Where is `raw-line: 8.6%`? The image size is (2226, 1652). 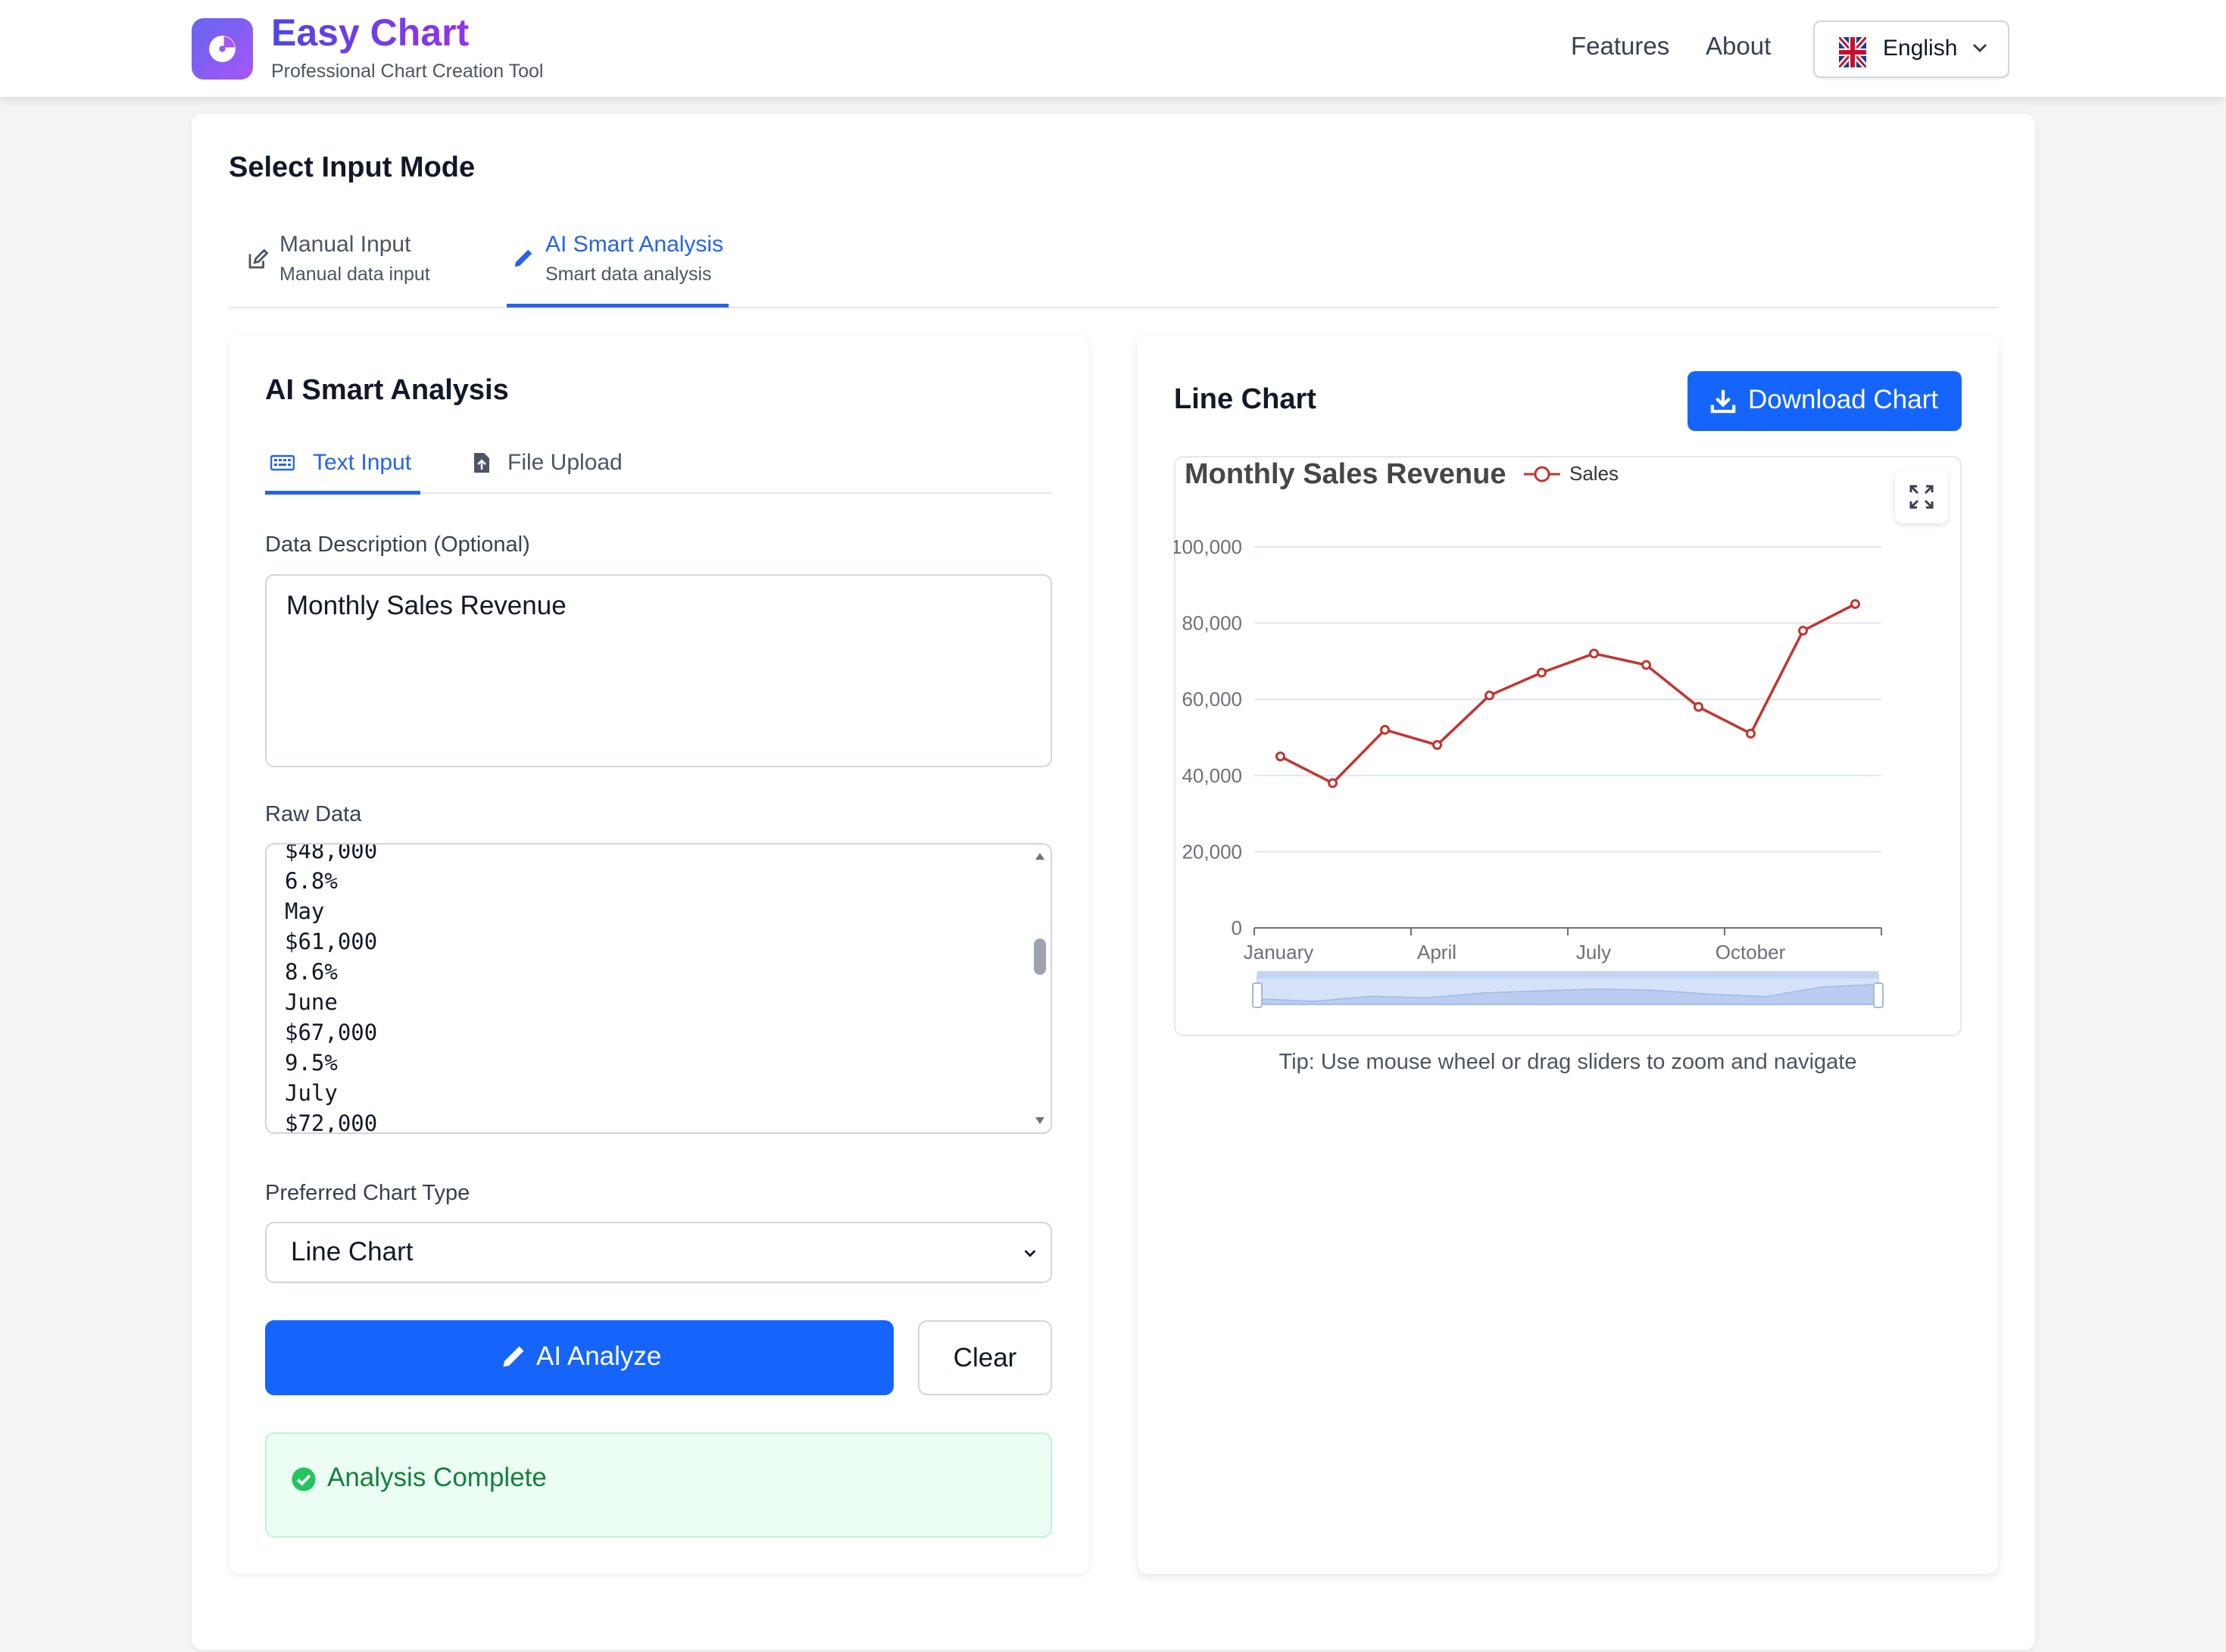 raw-line: 8.6% is located at coordinates (311, 972).